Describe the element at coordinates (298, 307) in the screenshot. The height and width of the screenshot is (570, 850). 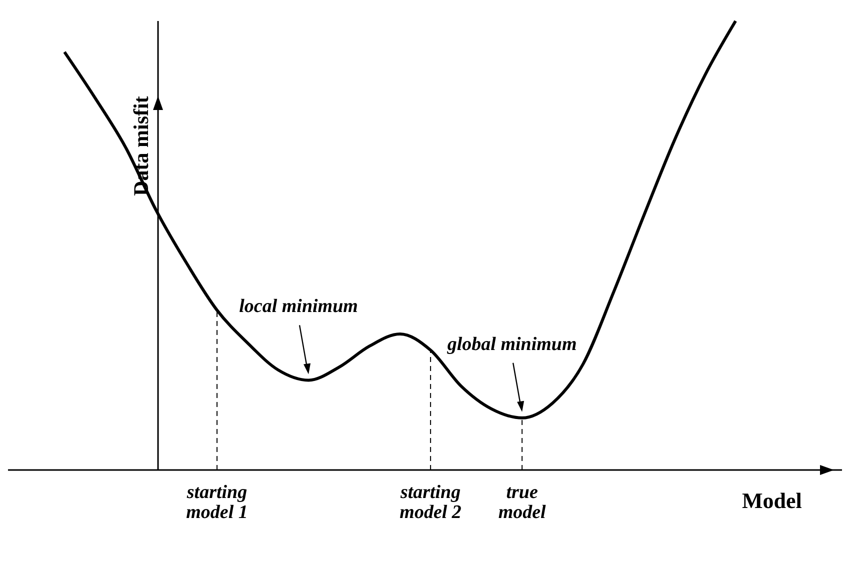
I see `annotation: local minimum` at that location.